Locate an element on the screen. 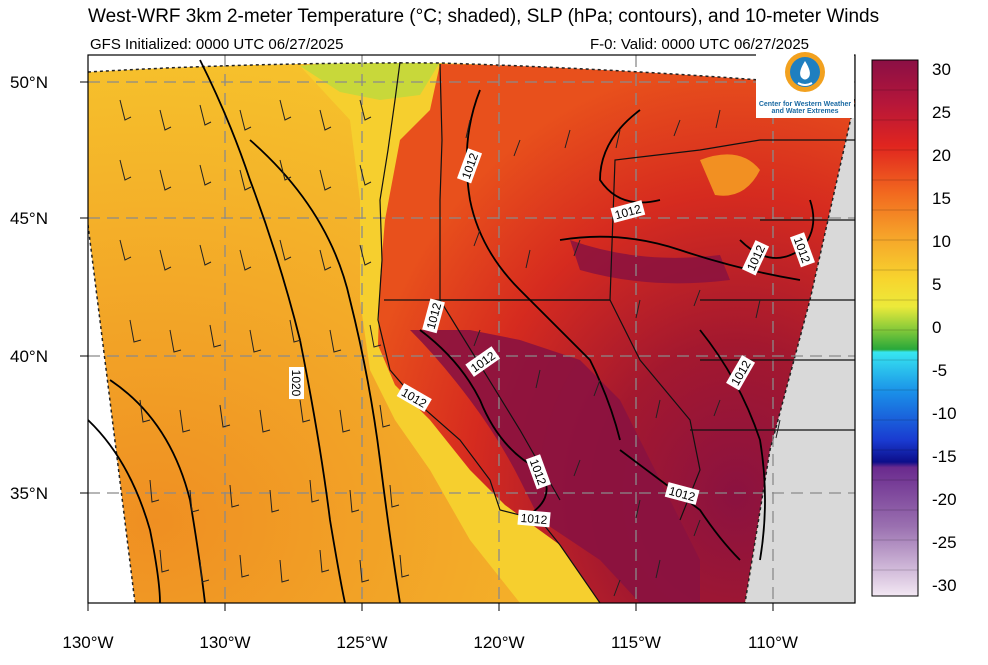  colorbar-label: 15 is located at coordinates (941, 198).